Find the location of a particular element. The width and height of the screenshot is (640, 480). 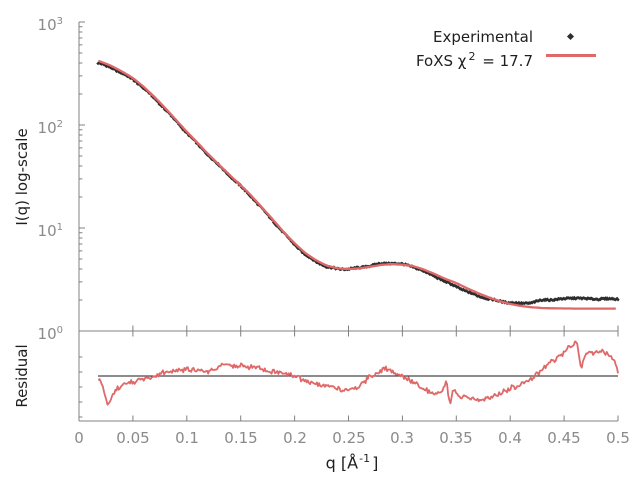

ytick-1e0: 100 is located at coordinates (50, 334).